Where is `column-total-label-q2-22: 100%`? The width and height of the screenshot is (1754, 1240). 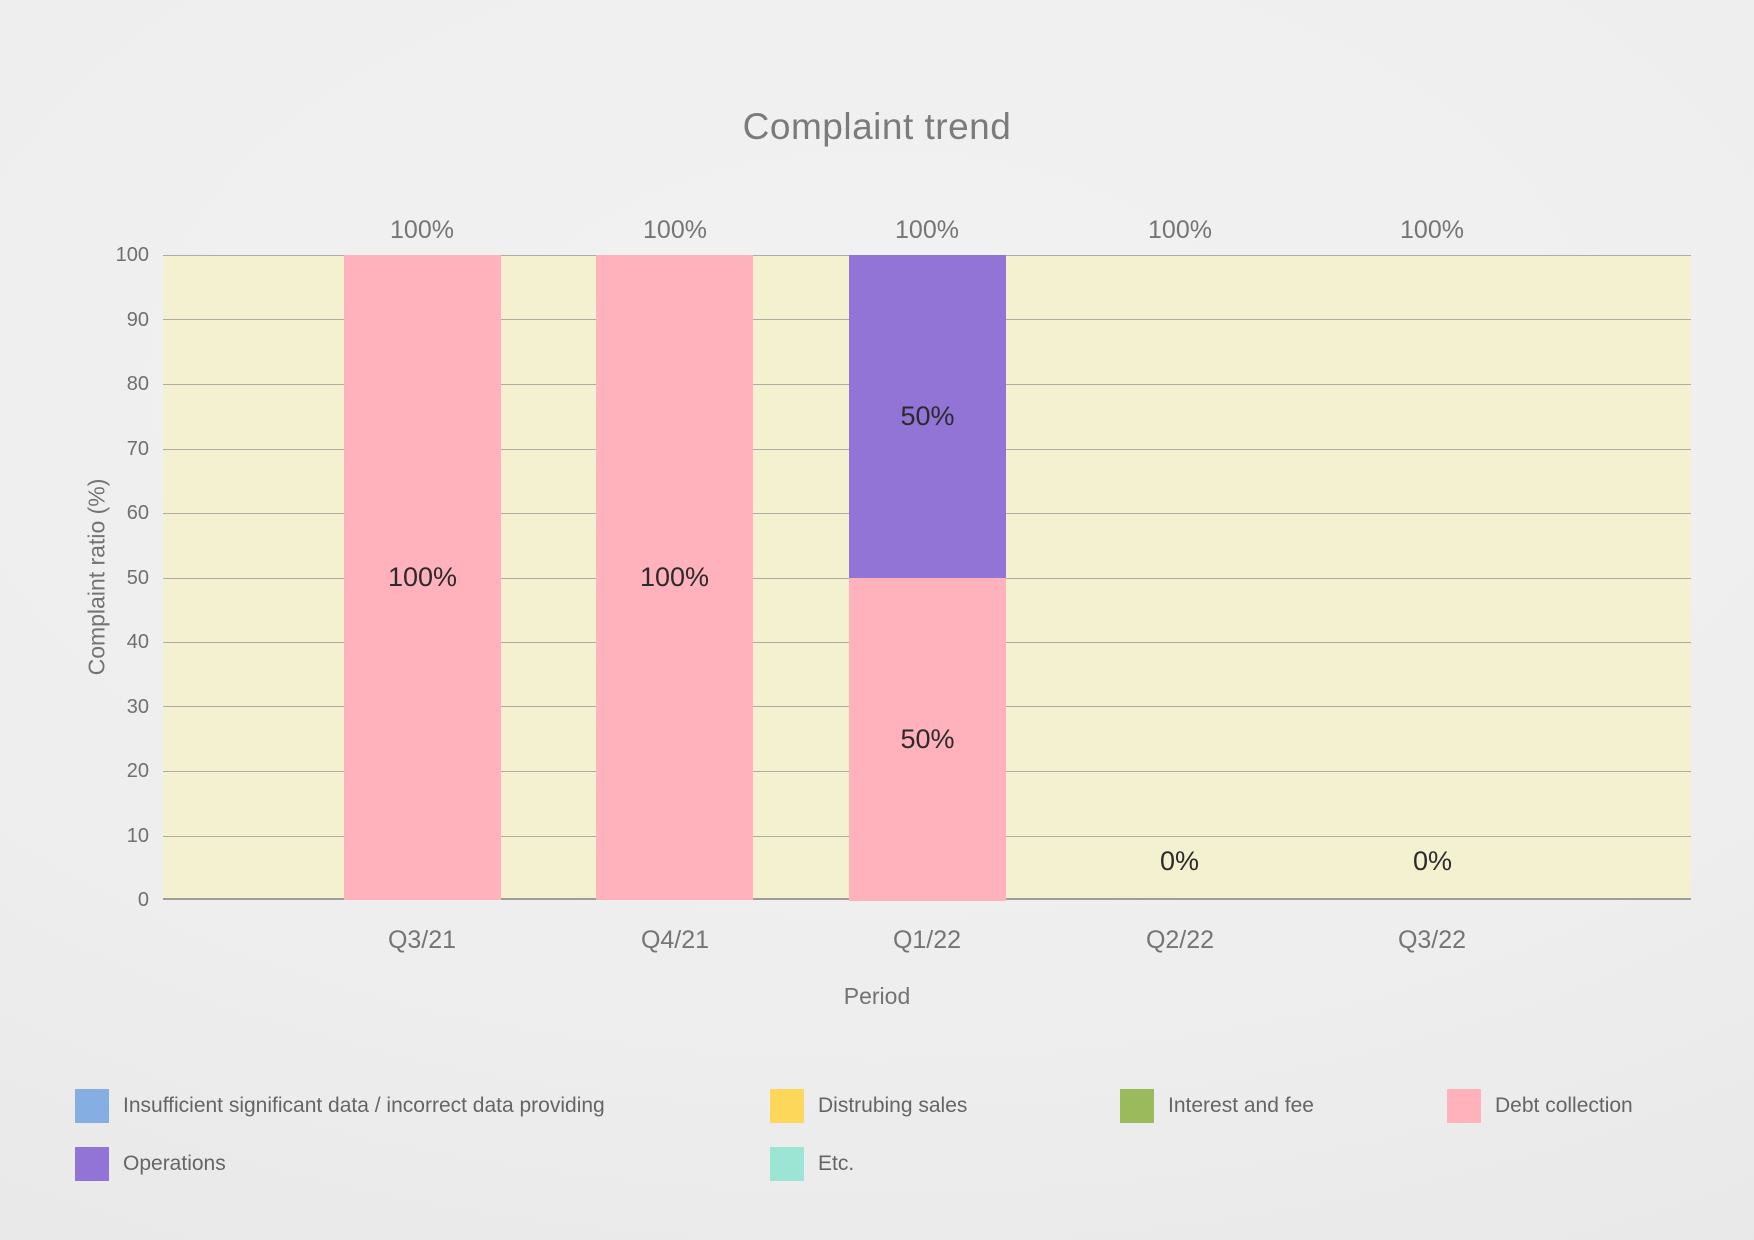
column-total-label-q2-22: 100% is located at coordinates (1180, 230).